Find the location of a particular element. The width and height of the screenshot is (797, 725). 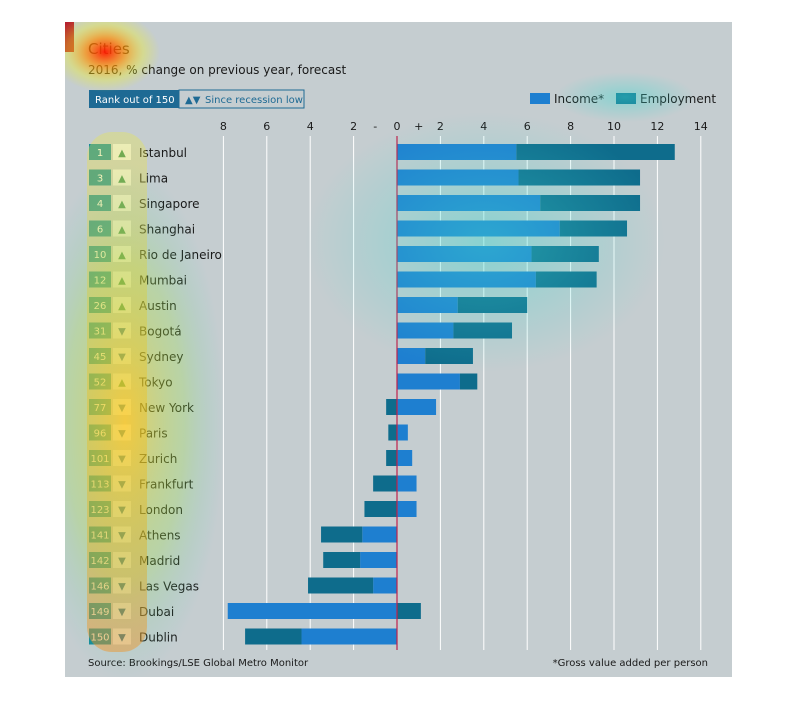

rank-label: 4 is located at coordinates (100, 204).